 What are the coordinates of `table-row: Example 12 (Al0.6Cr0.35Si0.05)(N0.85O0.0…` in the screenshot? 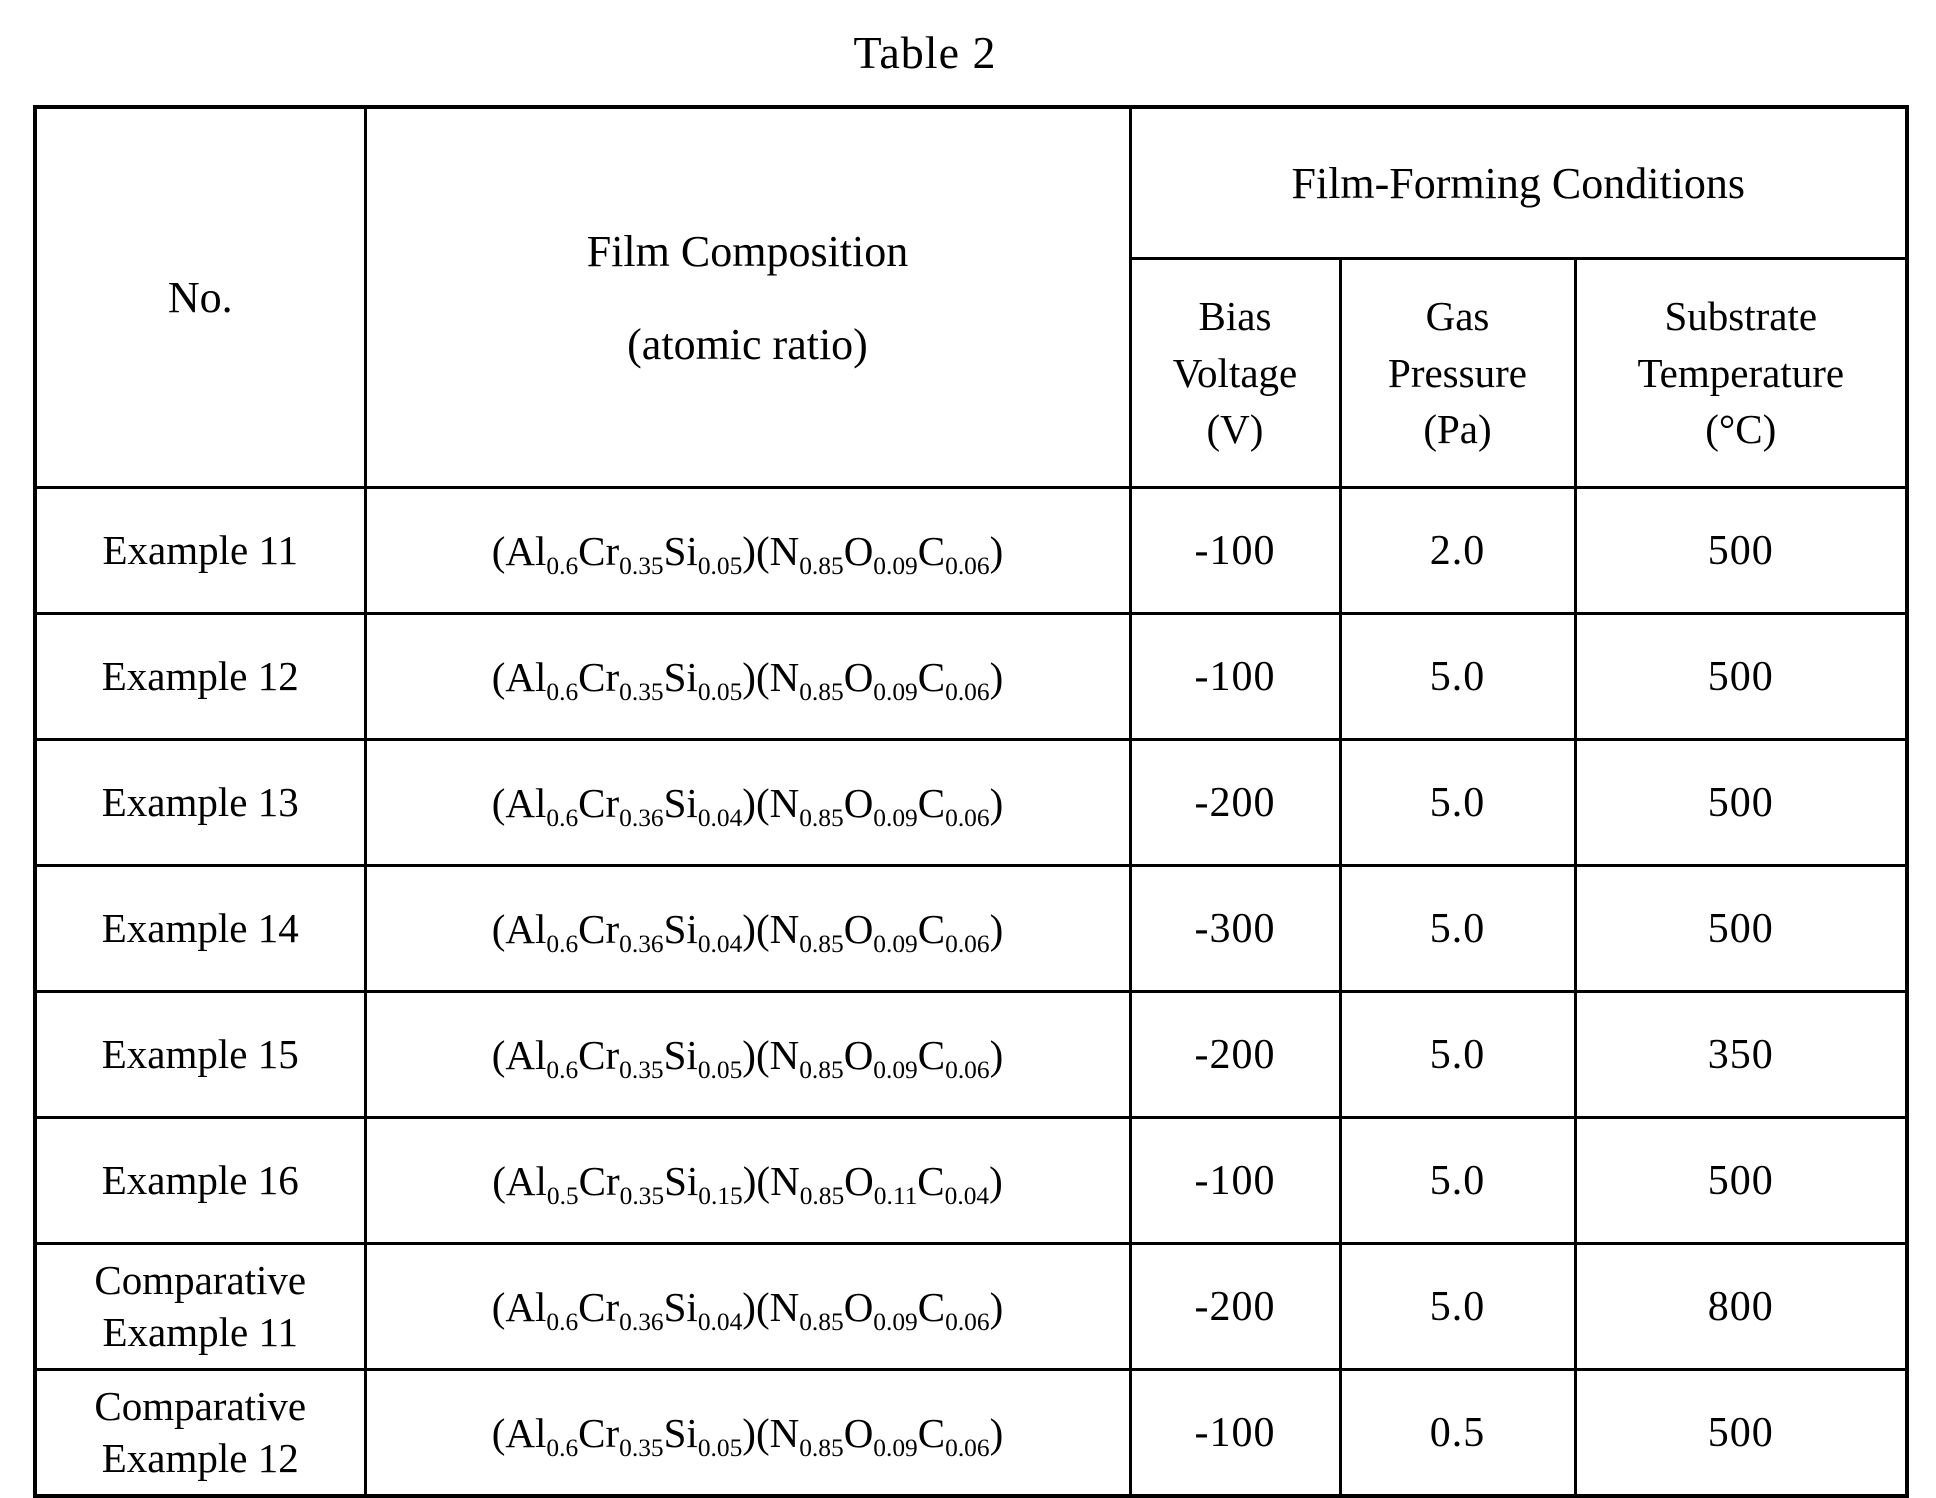 It's located at (971, 676).